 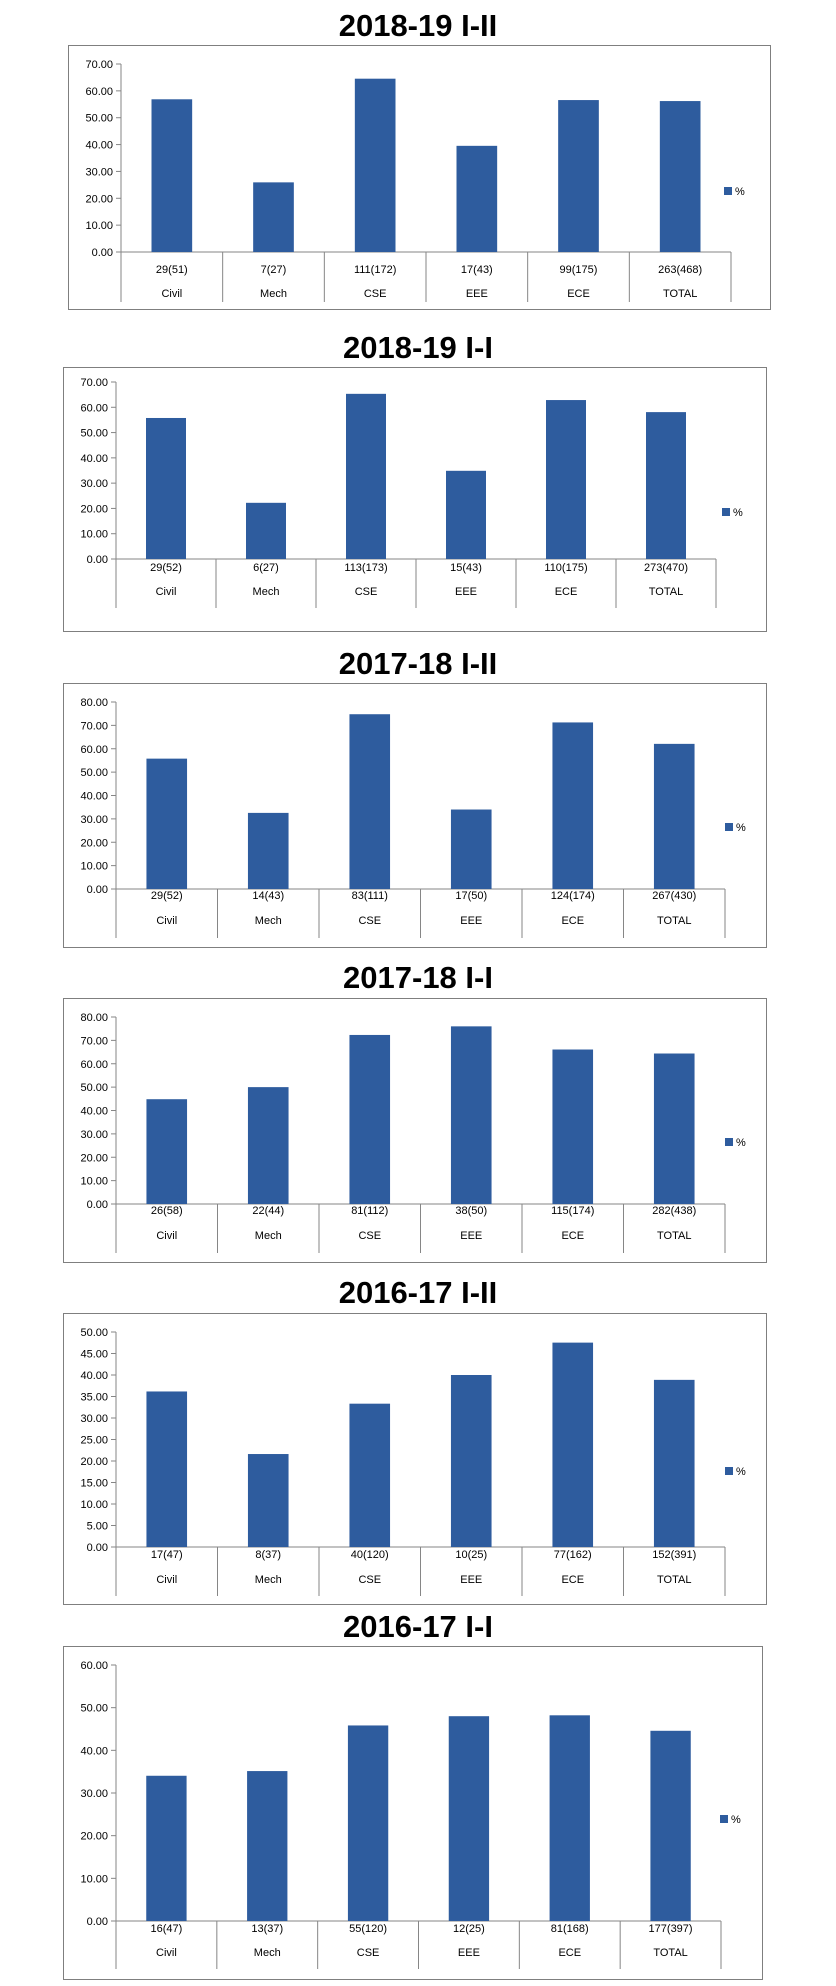 I want to click on y-tick-label: 45.00, so click(x=94, y=1355).